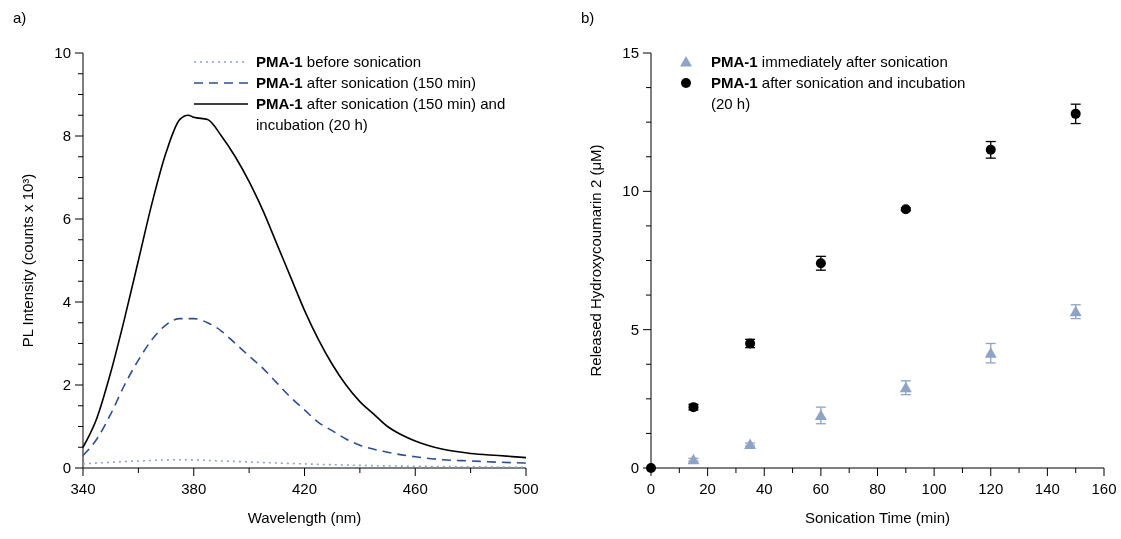  I want to click on legend-label: PMA-1 immediately after sonication, so click(829, 61).